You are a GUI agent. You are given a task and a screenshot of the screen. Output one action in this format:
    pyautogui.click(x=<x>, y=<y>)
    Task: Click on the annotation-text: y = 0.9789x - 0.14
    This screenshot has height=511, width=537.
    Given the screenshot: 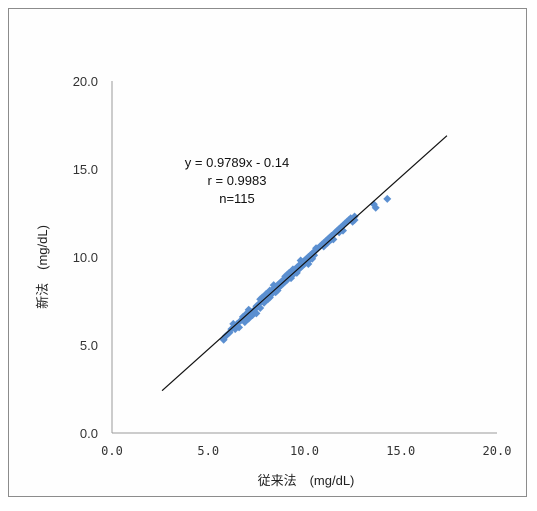 What is the action you would take?
    pyautogui.click(x=237, y=162)
    